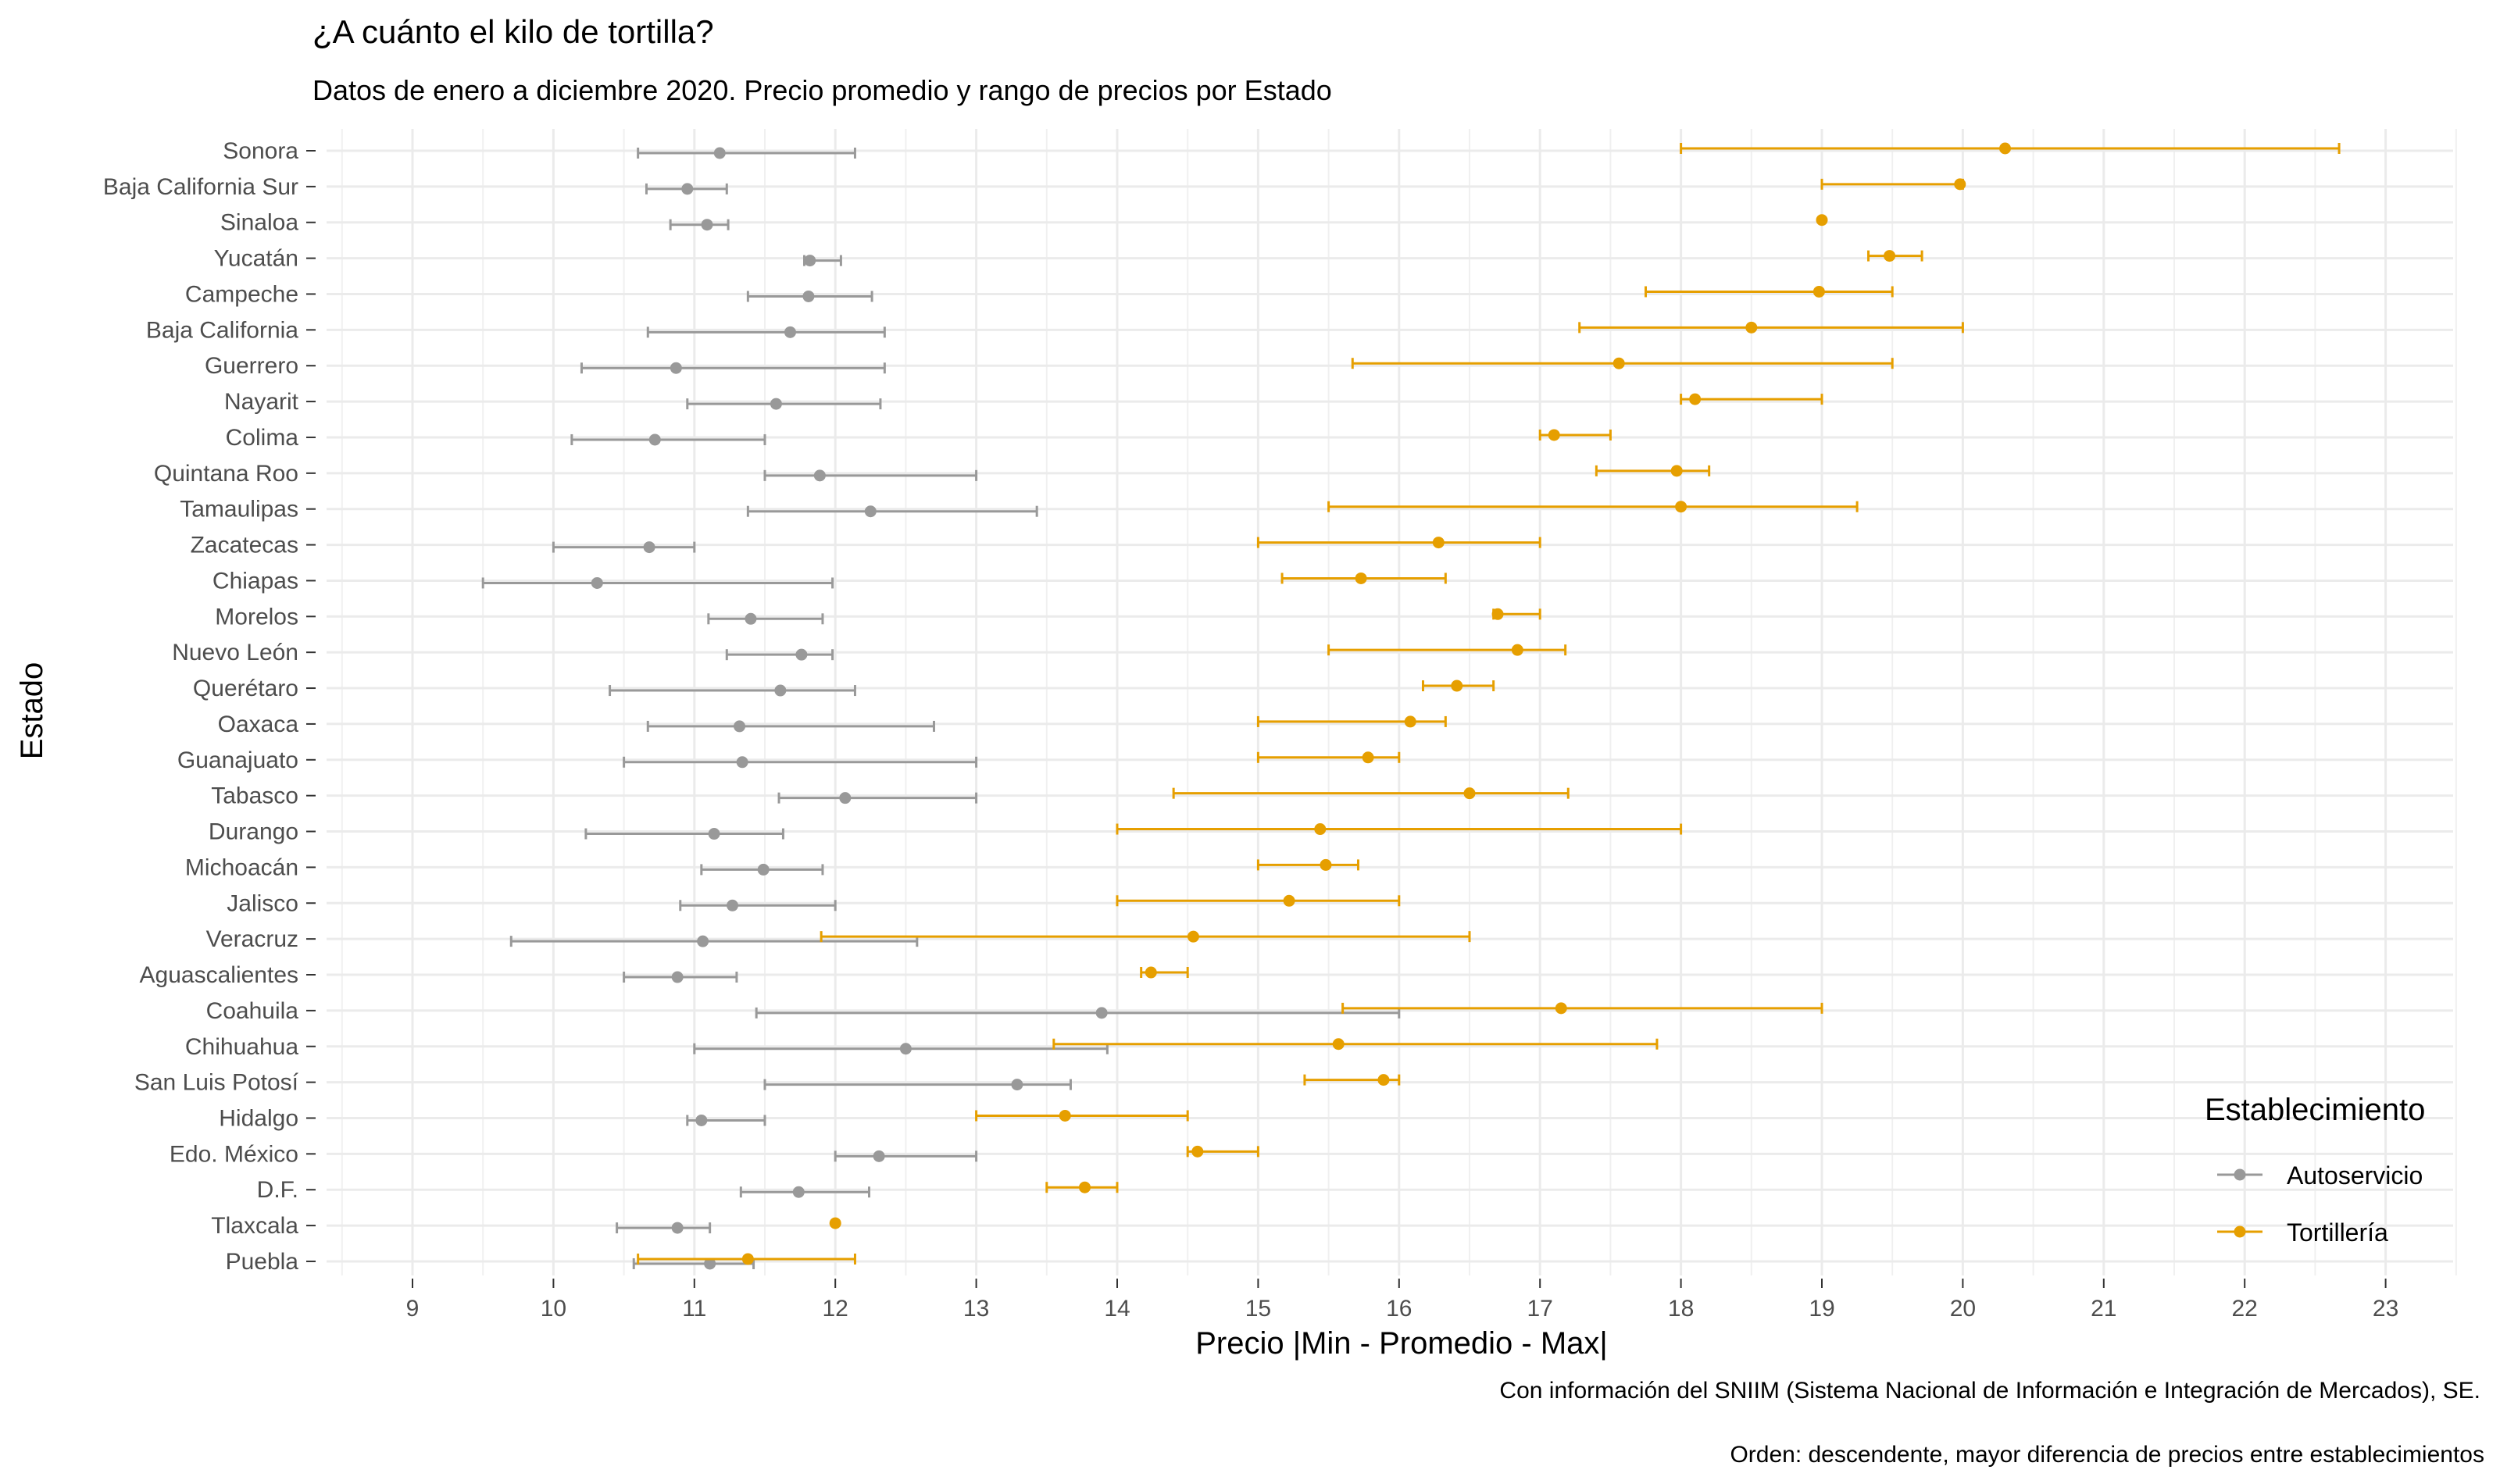 This screenshot has height=1484, width=2500. I want to click on y-tick-label: Tlaxcala, so click(254, 1226).